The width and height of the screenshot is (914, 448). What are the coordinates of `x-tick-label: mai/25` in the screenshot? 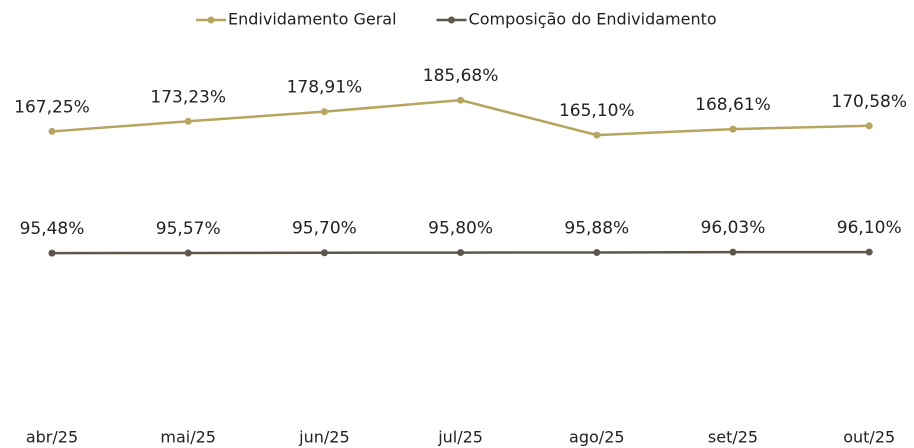 It's located at (188, 437).